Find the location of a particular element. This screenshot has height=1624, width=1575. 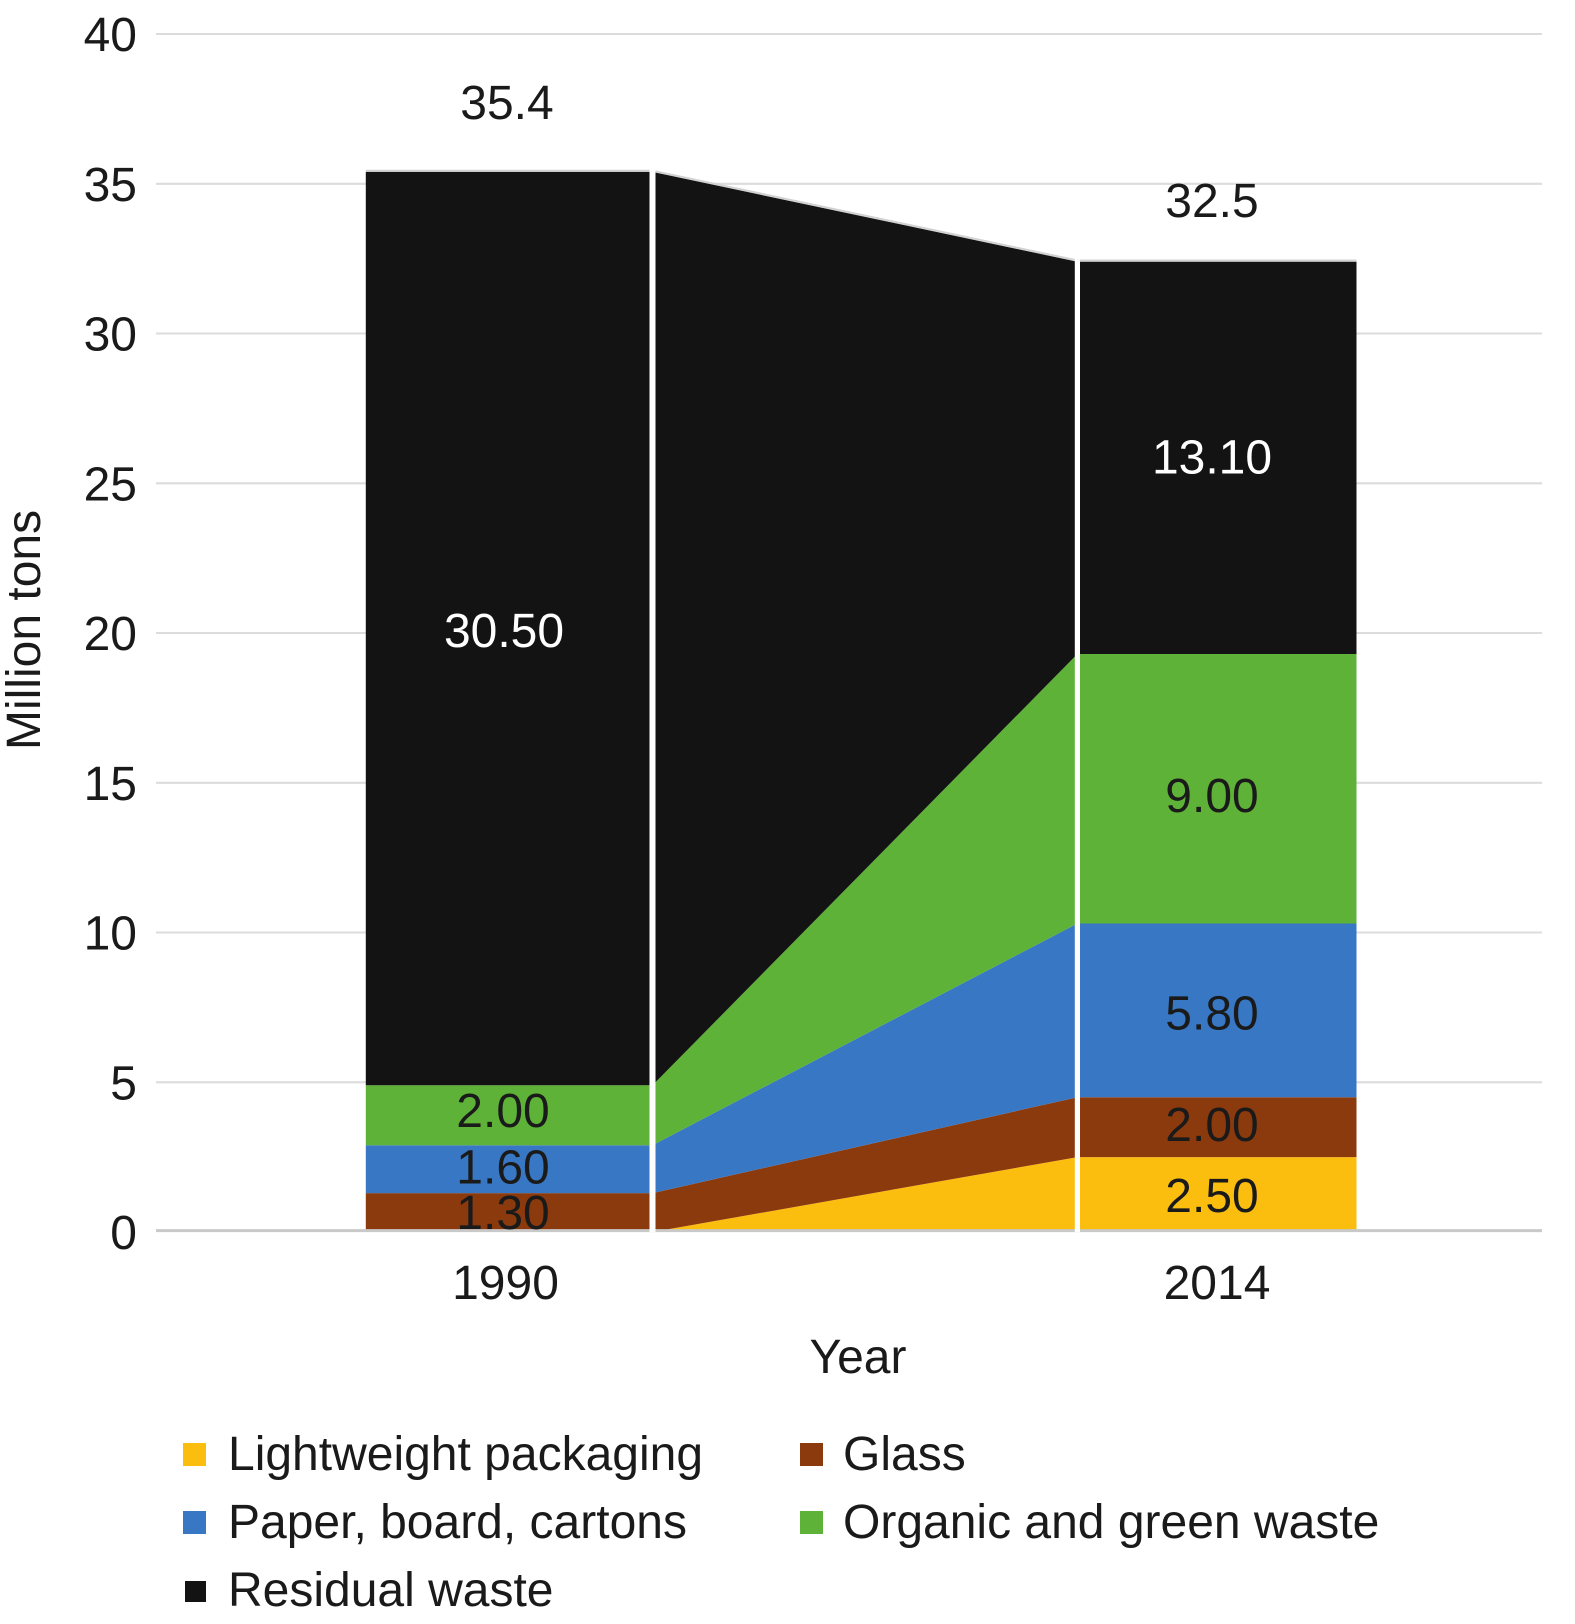

svg-text: 0 is located at coordinates (123, 1233).